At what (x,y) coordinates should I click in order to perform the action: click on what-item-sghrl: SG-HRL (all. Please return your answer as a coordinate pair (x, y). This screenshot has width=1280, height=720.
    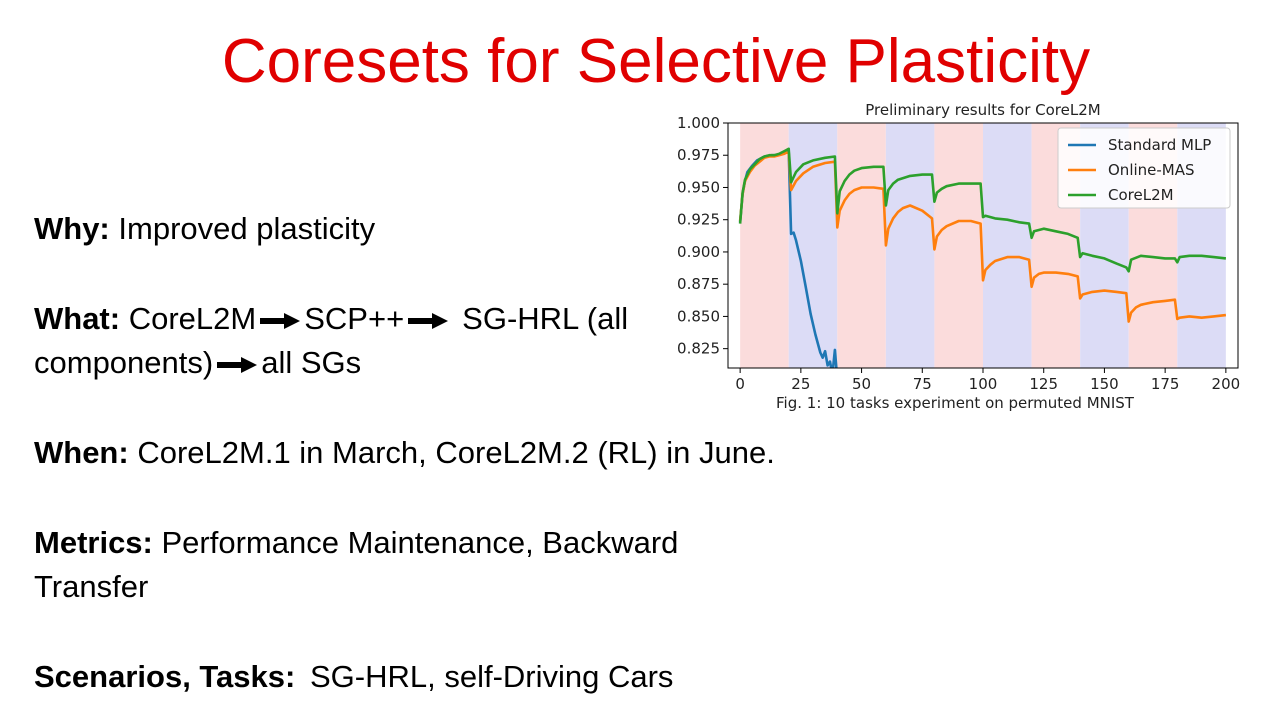
    Looking at the image, I should click on (545, 318).